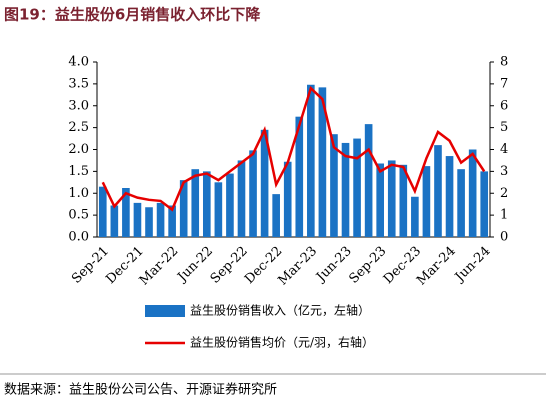 The width and height of the screenshot is (546, 405). Describe the element at coordinates (78, 83) in the screenshot. I see `y-tick-label: 3.5` at that location.